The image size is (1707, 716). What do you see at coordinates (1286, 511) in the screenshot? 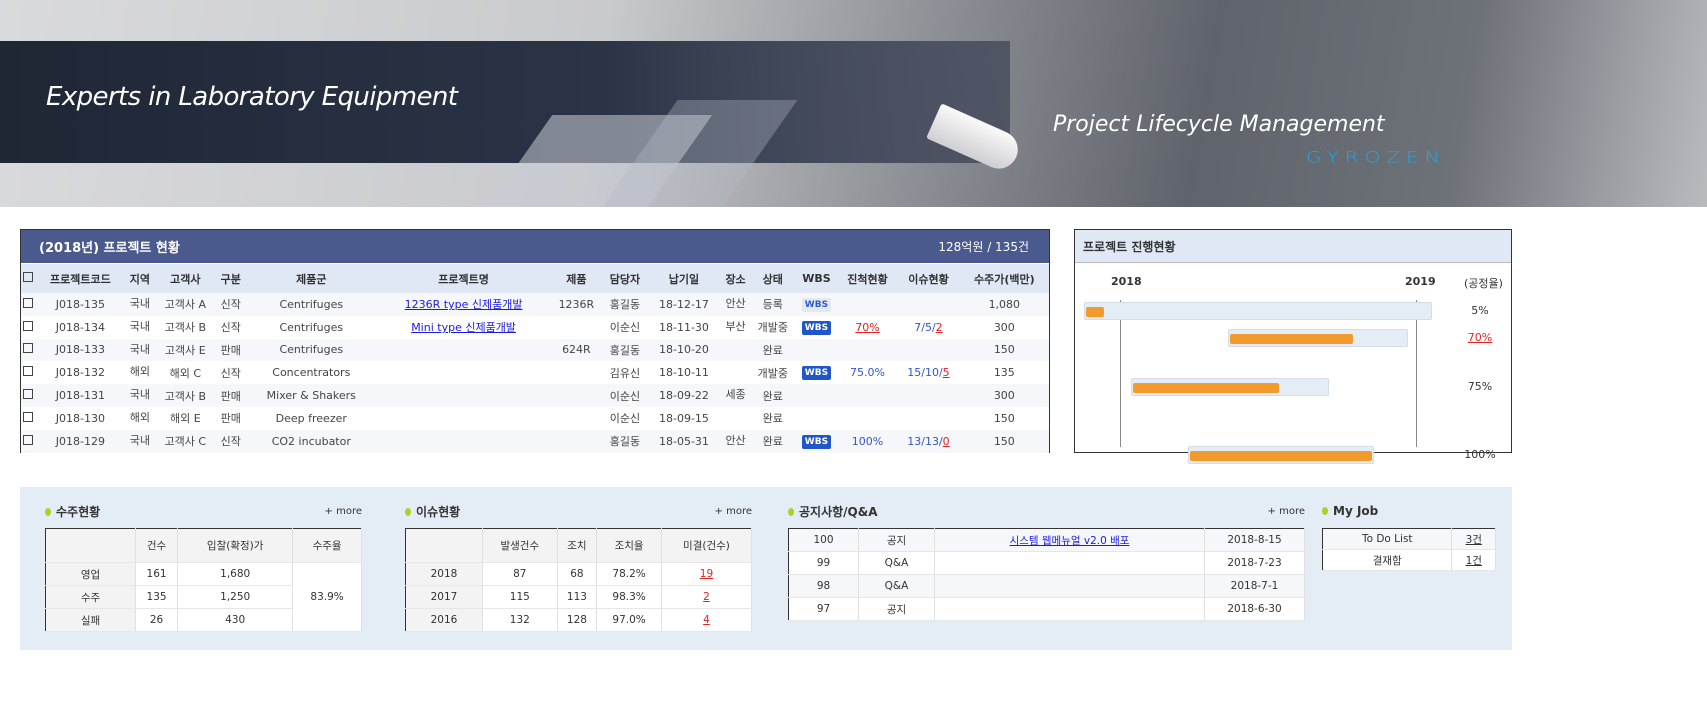
I see `notices-more-link: + more` at bounding box center [1286, 511].